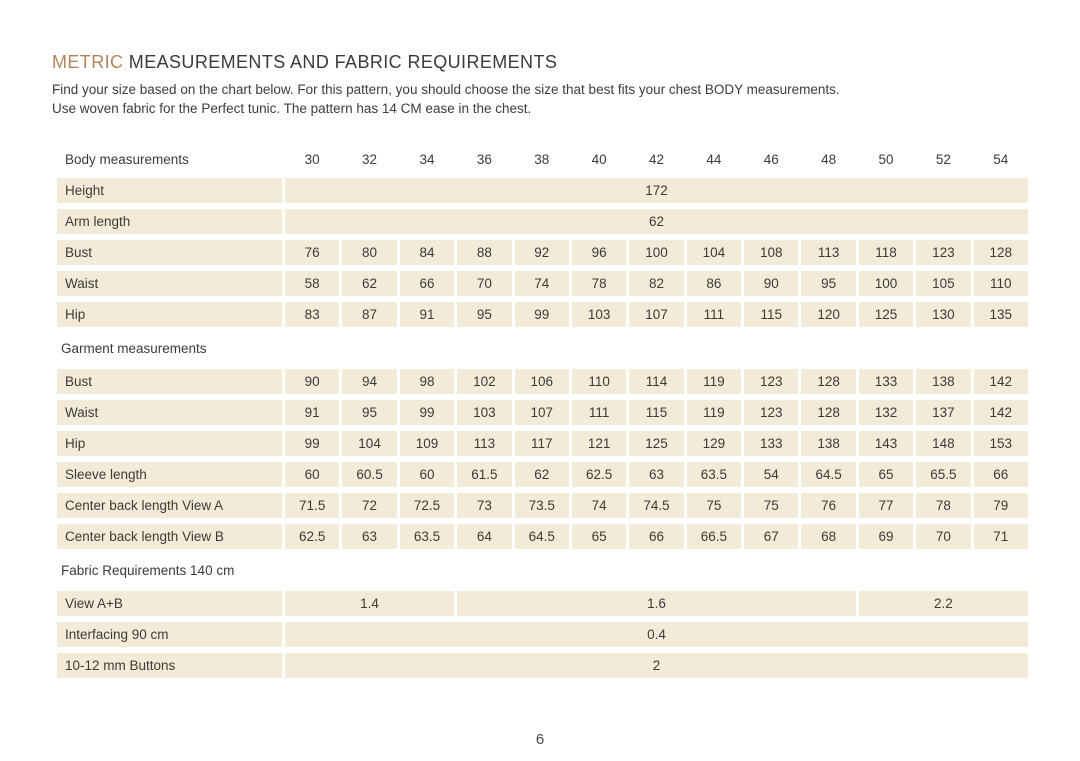  Describe the element at coordinates (1000, 381) in the screenshot. I see `value-cell: 142` at that location.